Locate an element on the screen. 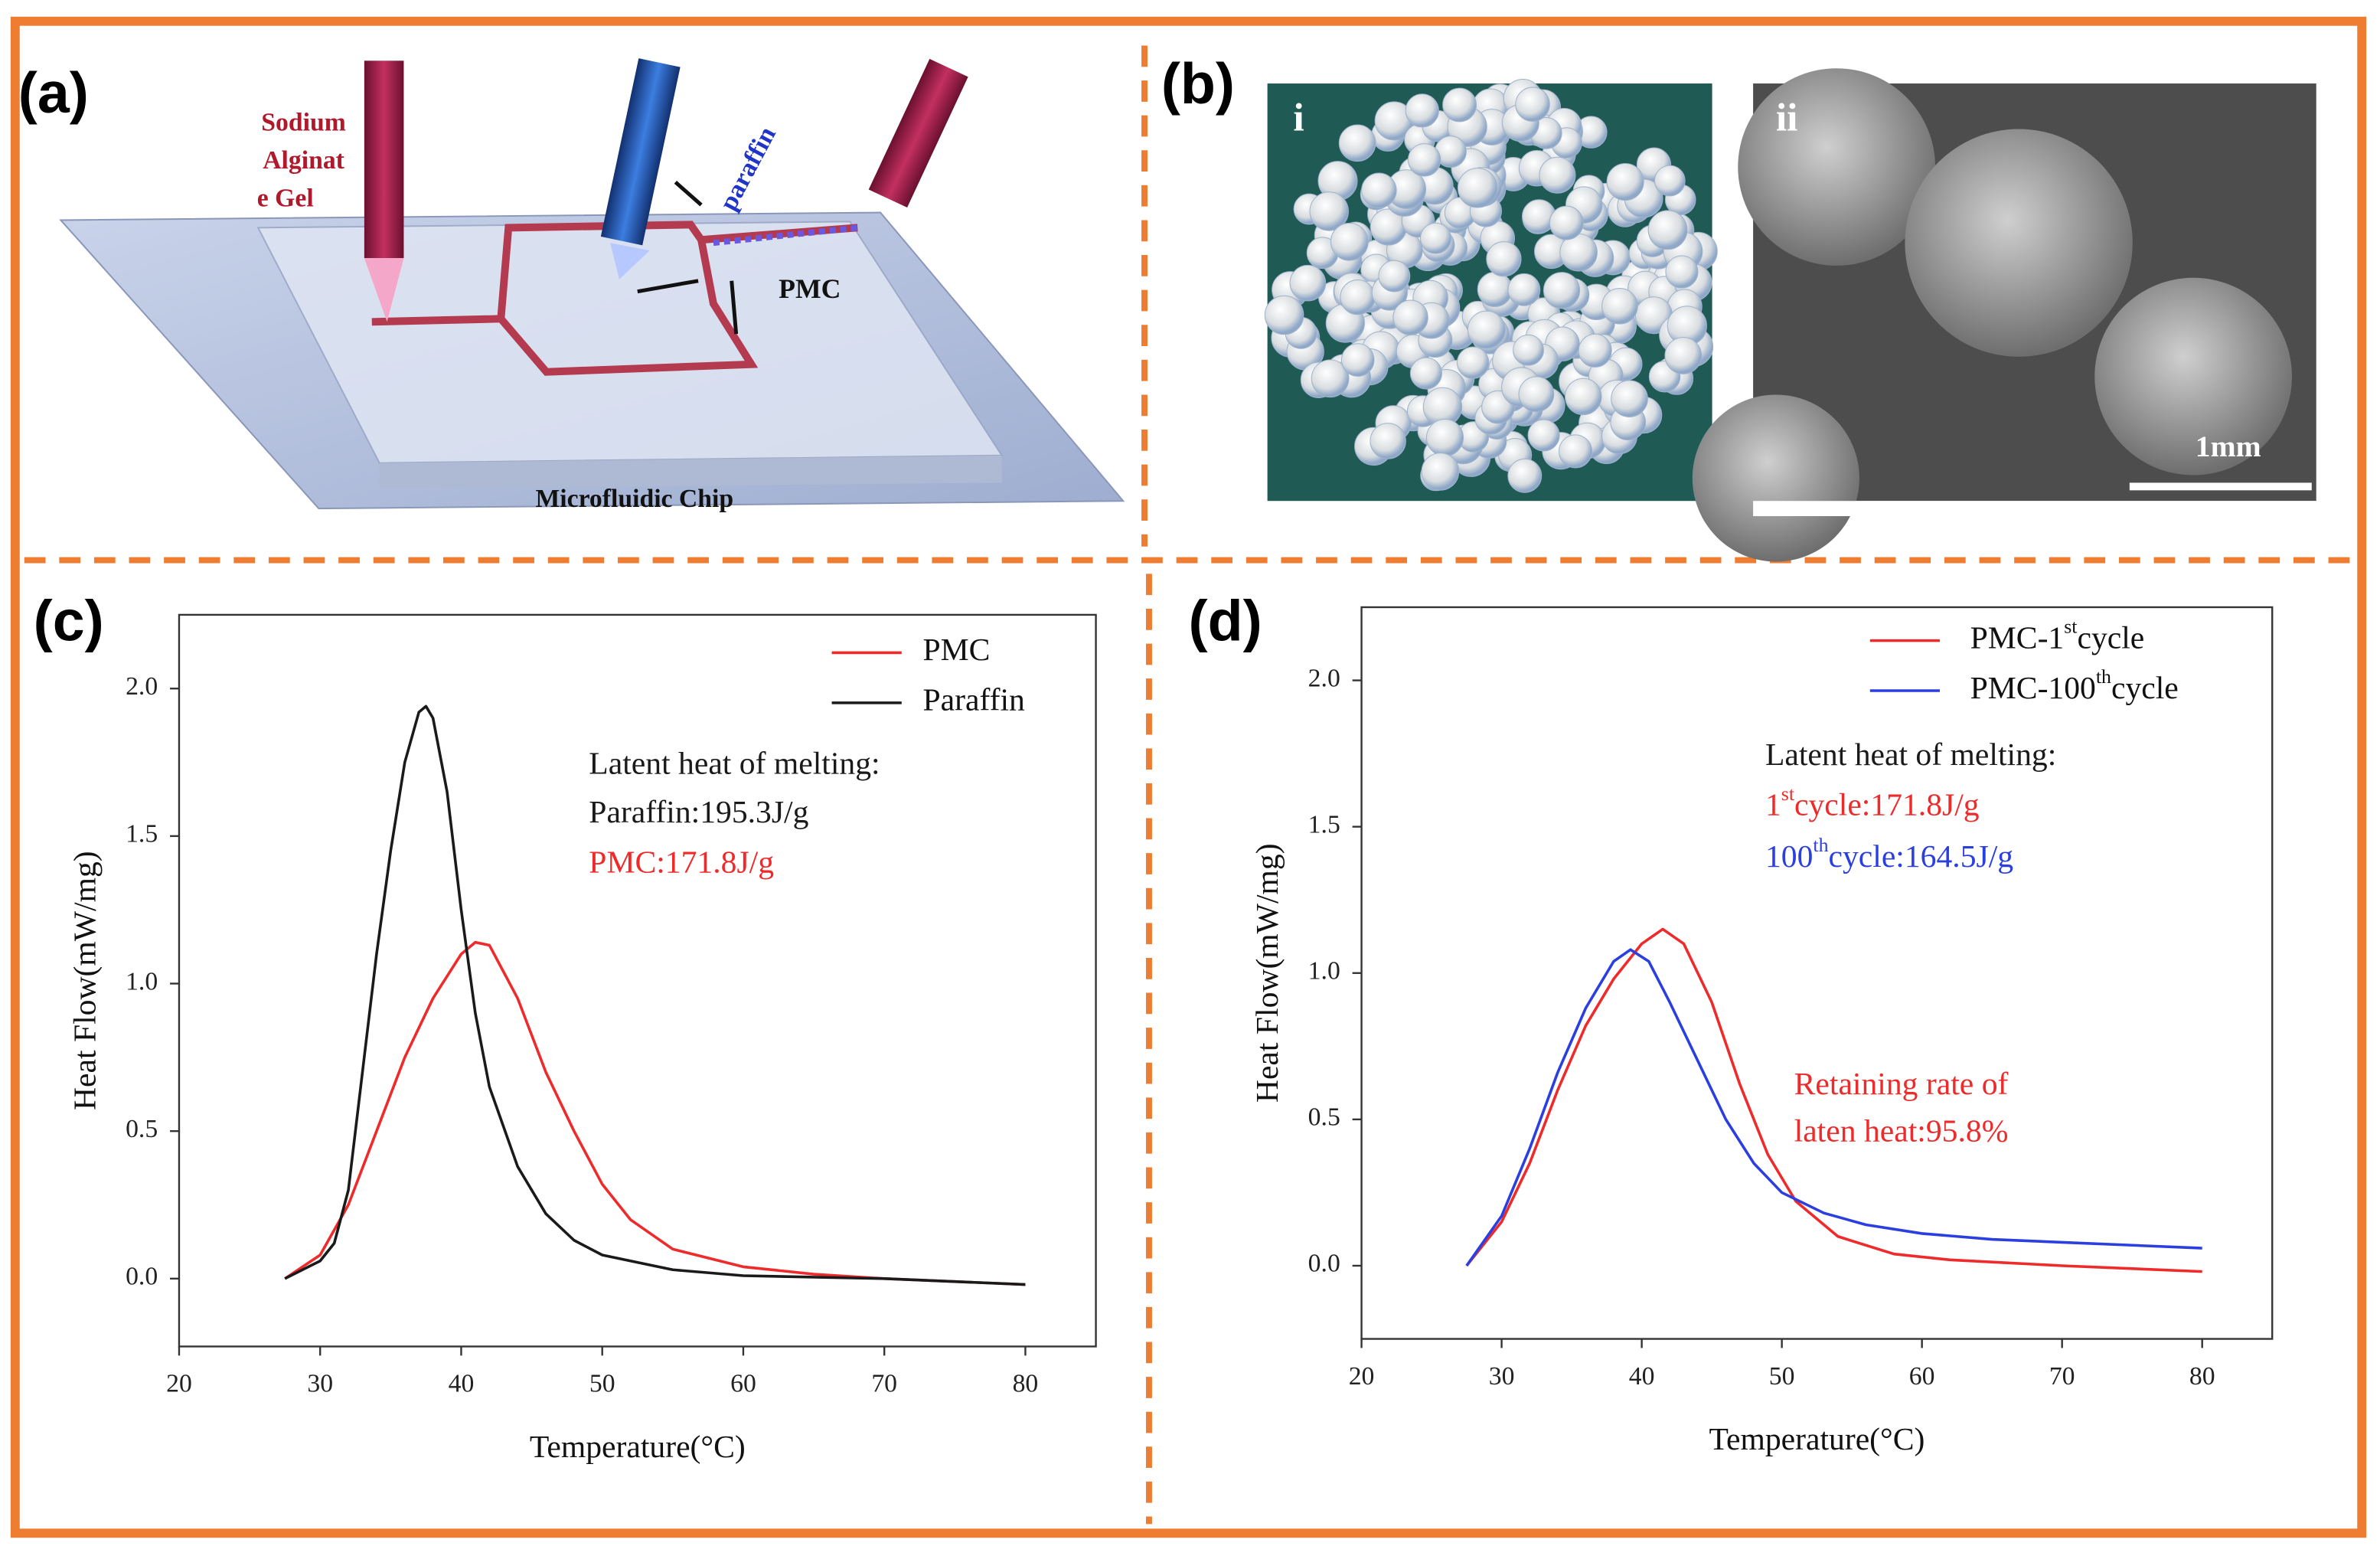 The image size is (2380, 1559). label: Sodium is located at coordinates (303, 122).